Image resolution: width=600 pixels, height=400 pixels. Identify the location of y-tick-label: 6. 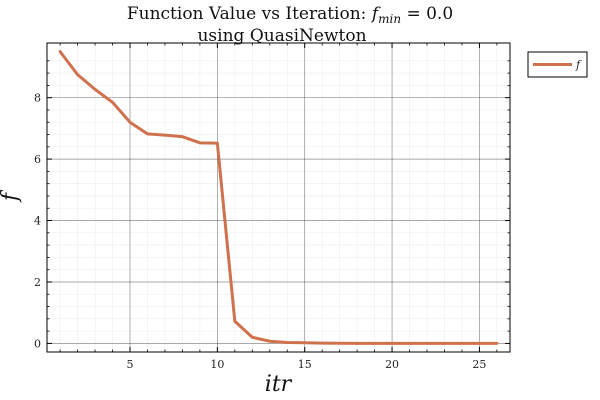
(37, 159).